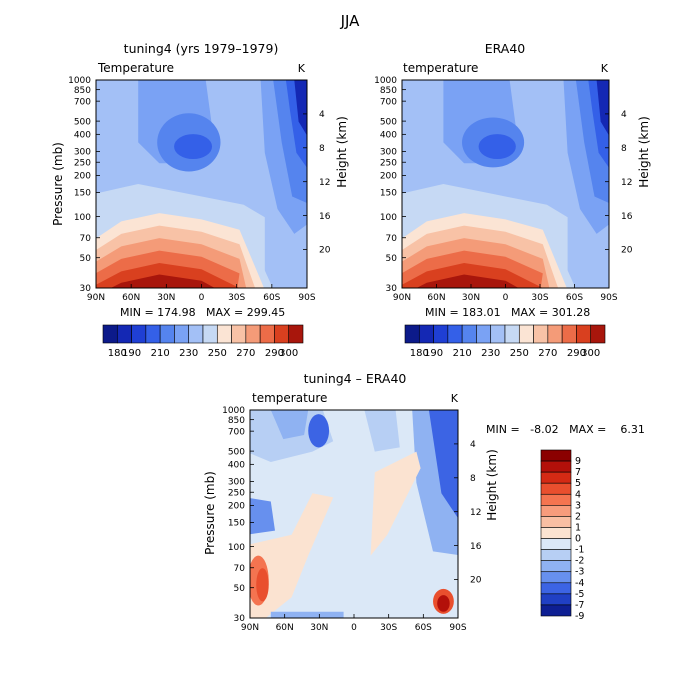 Image resolution: width=700 pixels, height=700 pixels. I want to click on panel-difference-xtick-label: 60S, so click(423, 628).